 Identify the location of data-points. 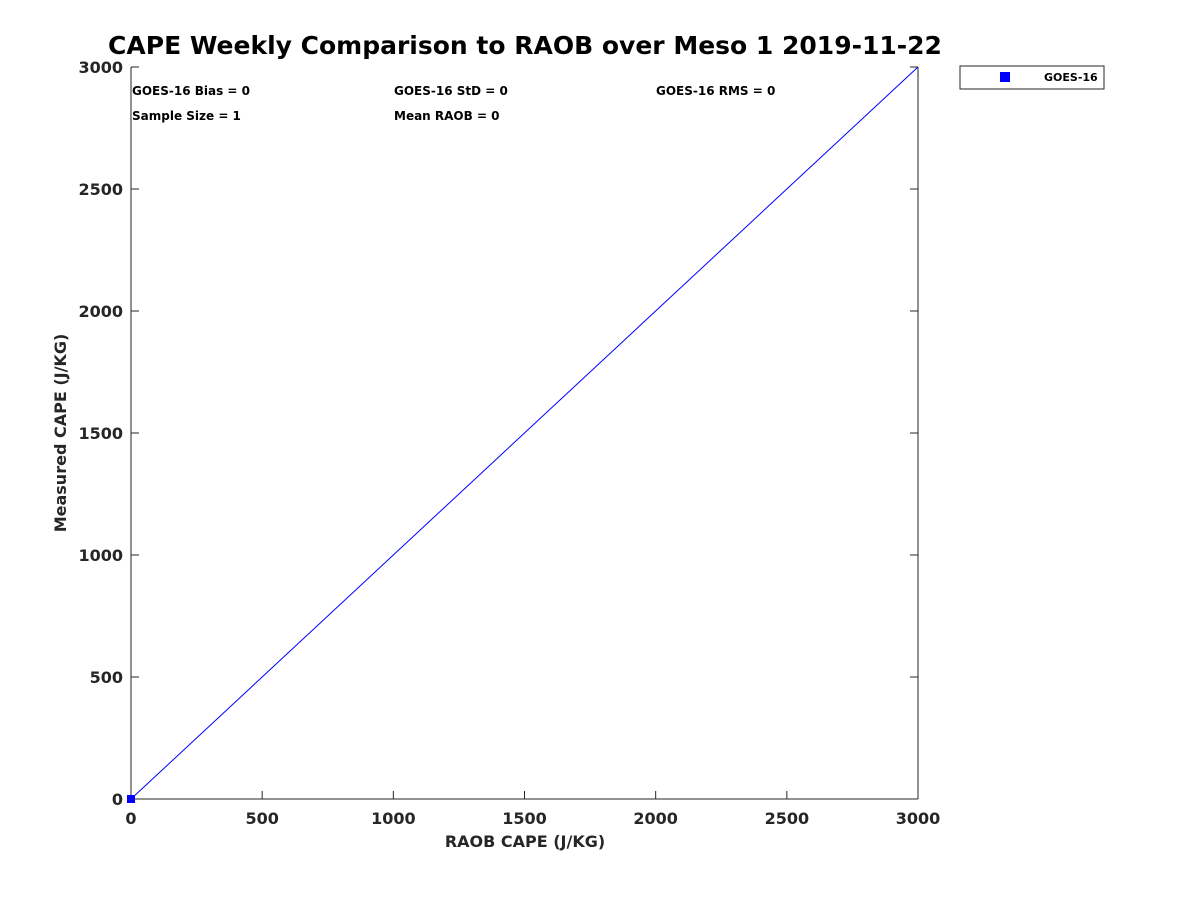
(131, 799).